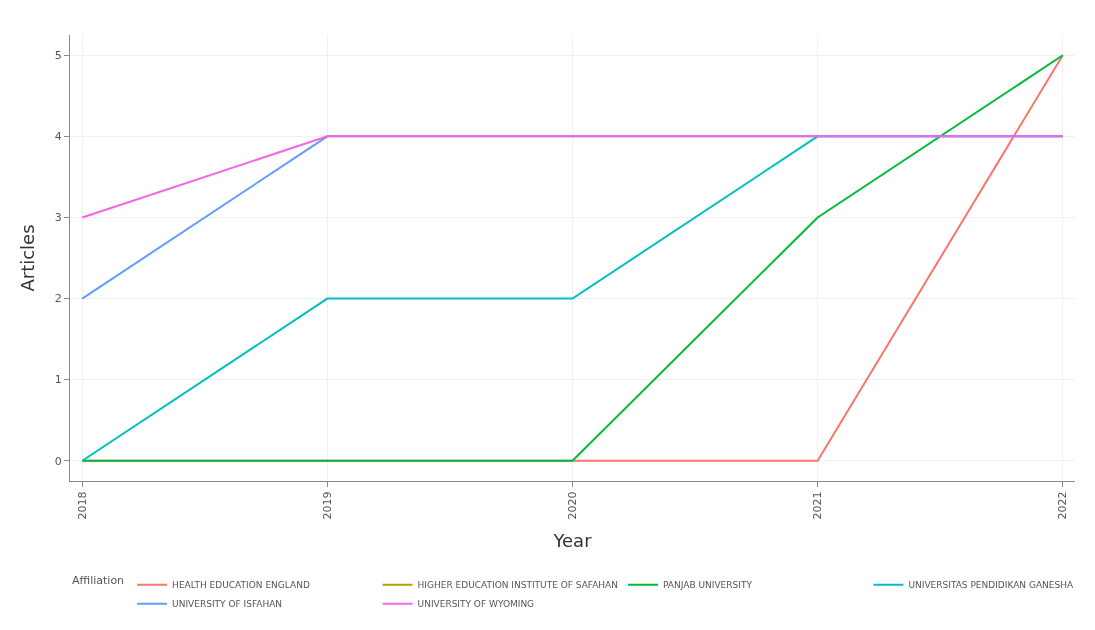 Image resolution: width=1095 pixels, height=630 pixels. Describe the element at coordinates (58, 461) in the screenshot. I see `y-tick-label: 0` at that location.